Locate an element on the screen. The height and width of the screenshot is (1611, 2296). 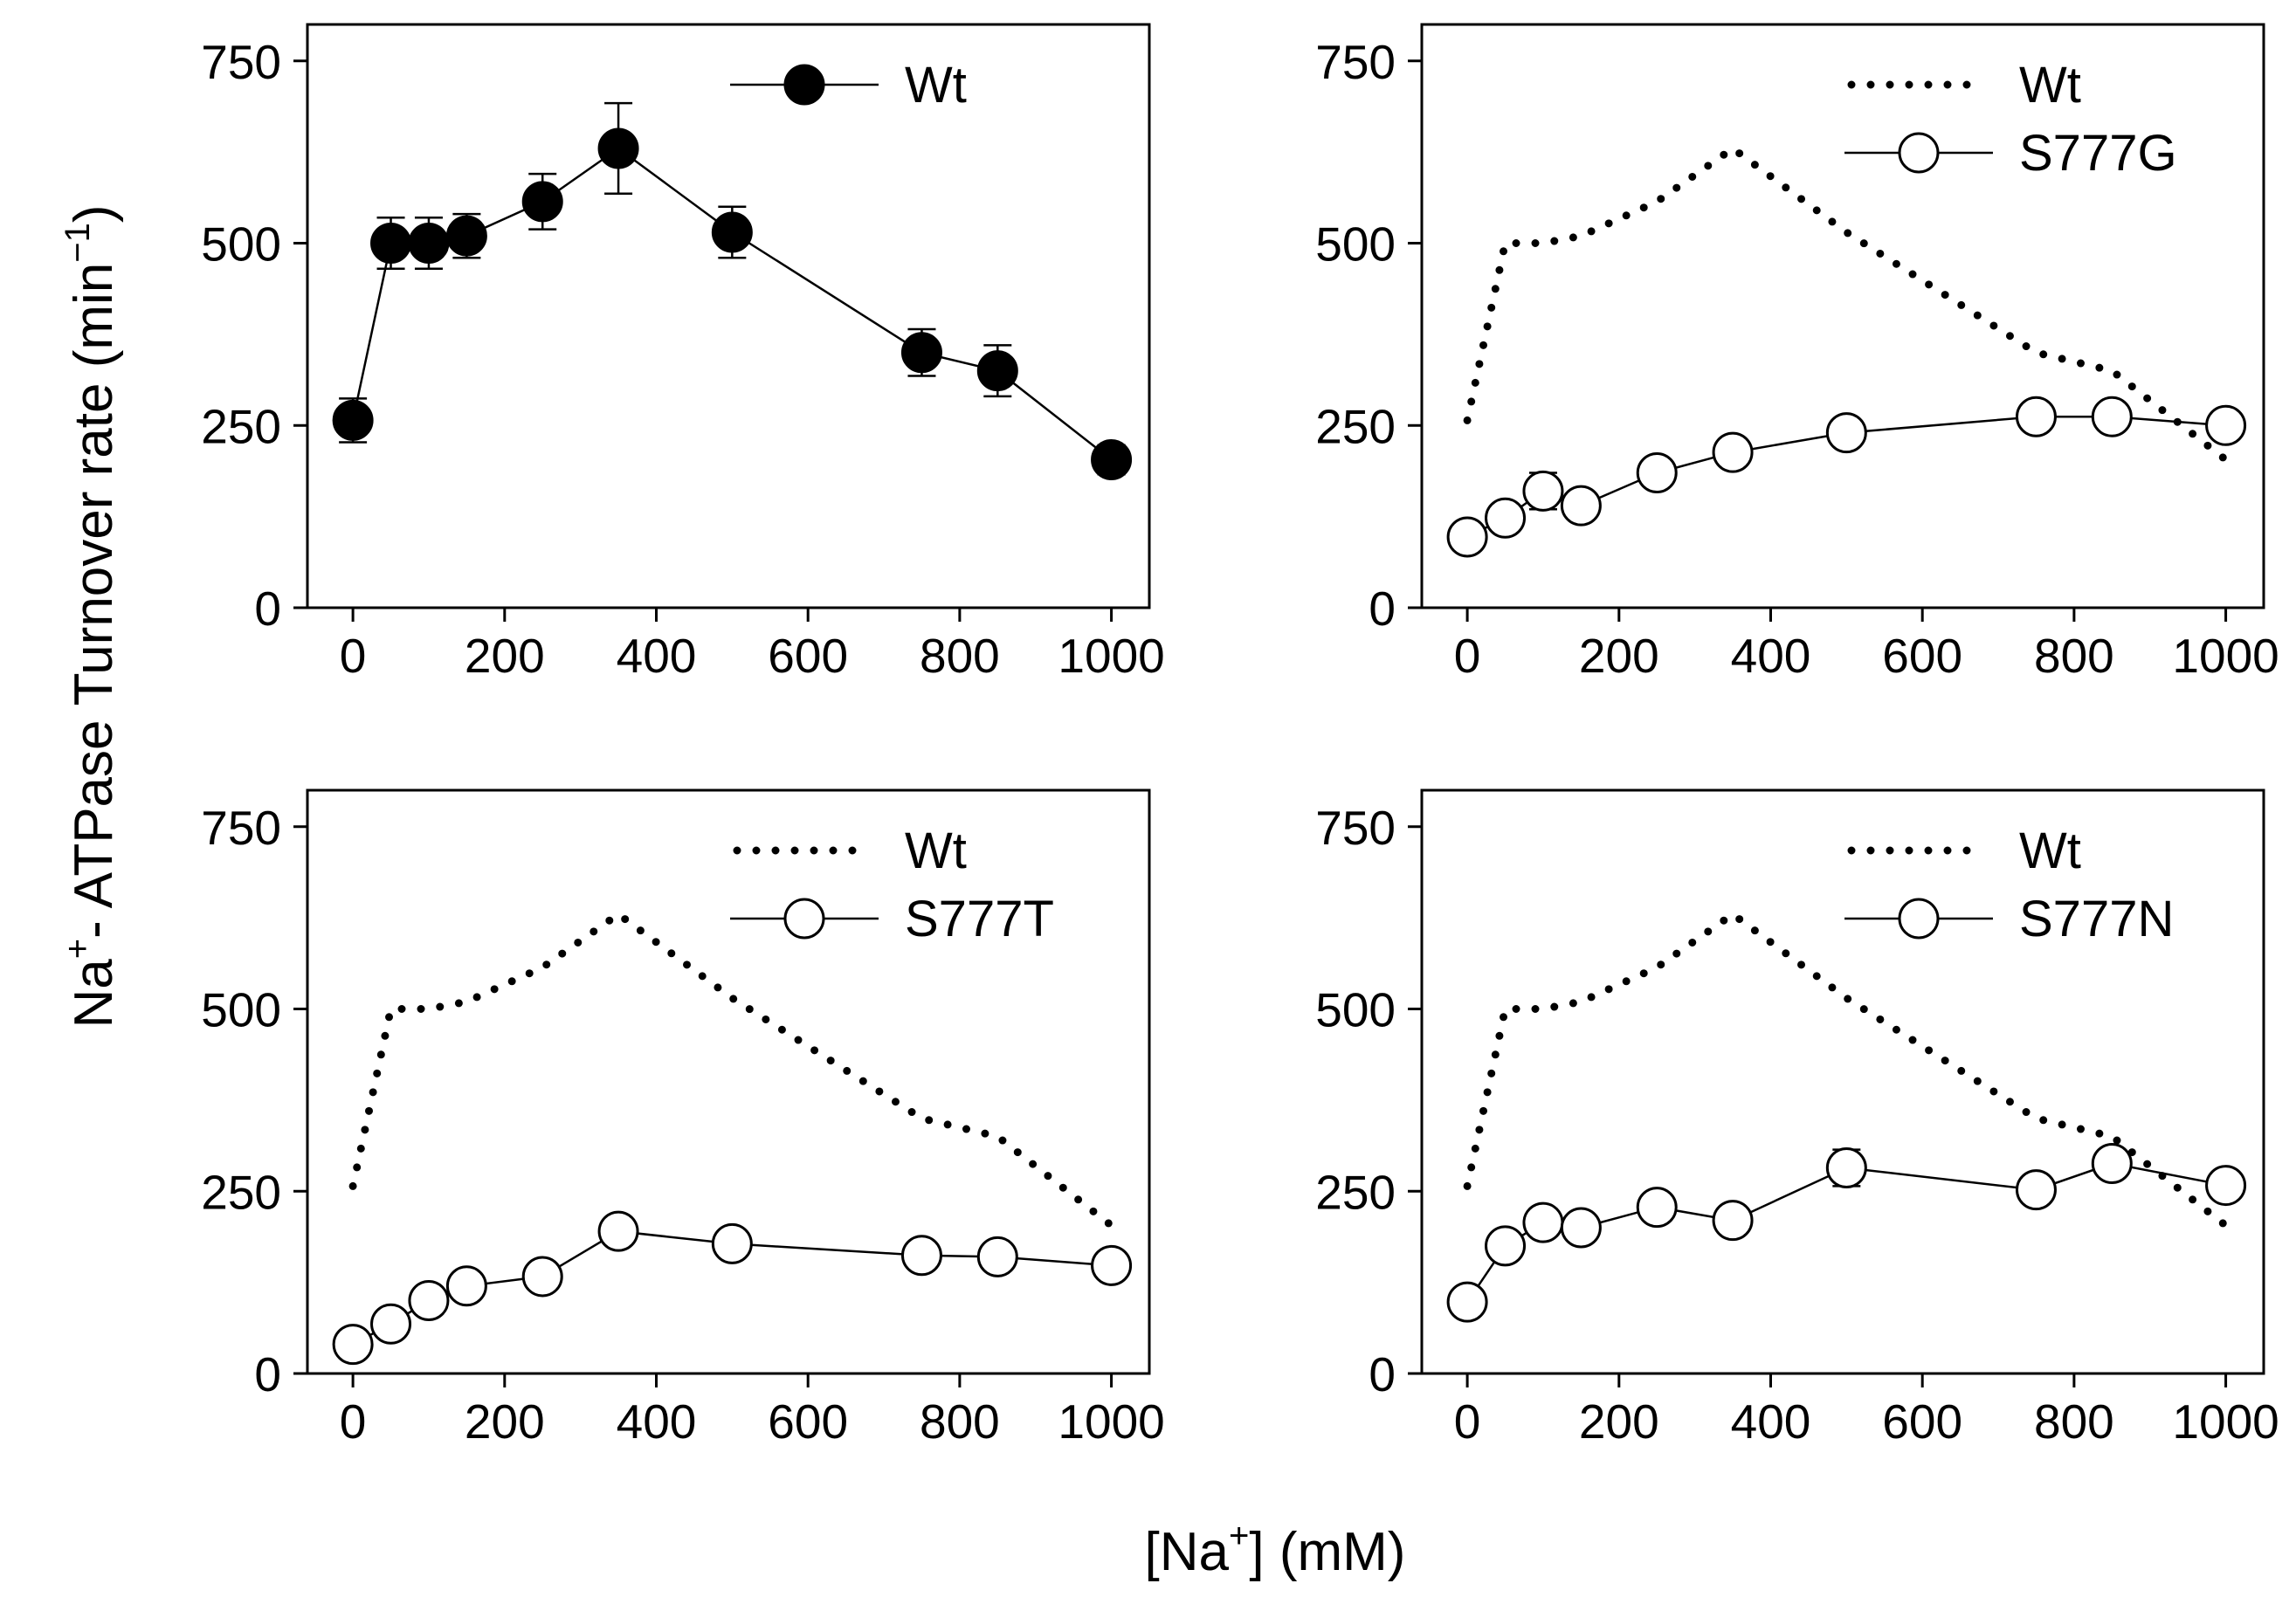
series-s777n-line is located at coordinates (1846, 1232).